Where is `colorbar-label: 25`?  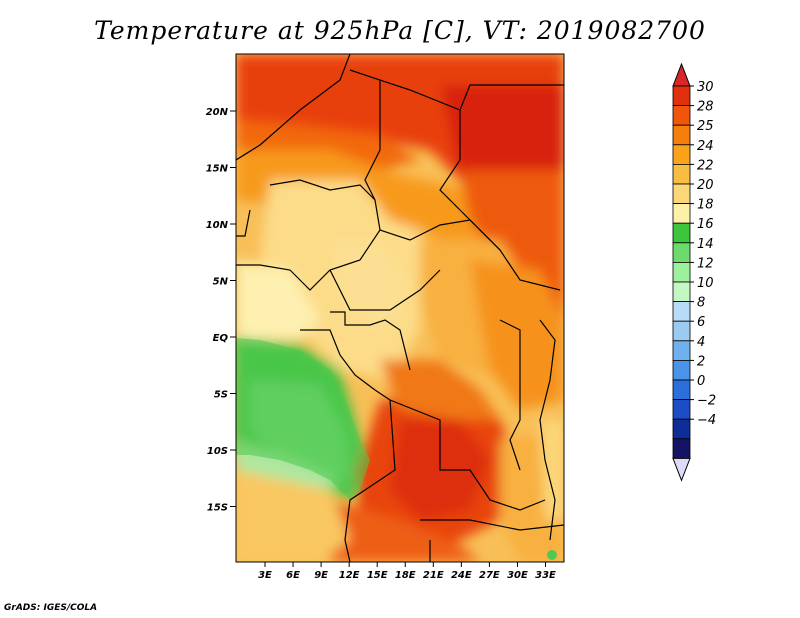 colorbar-label: 25 is located at coordinates (705, 126).